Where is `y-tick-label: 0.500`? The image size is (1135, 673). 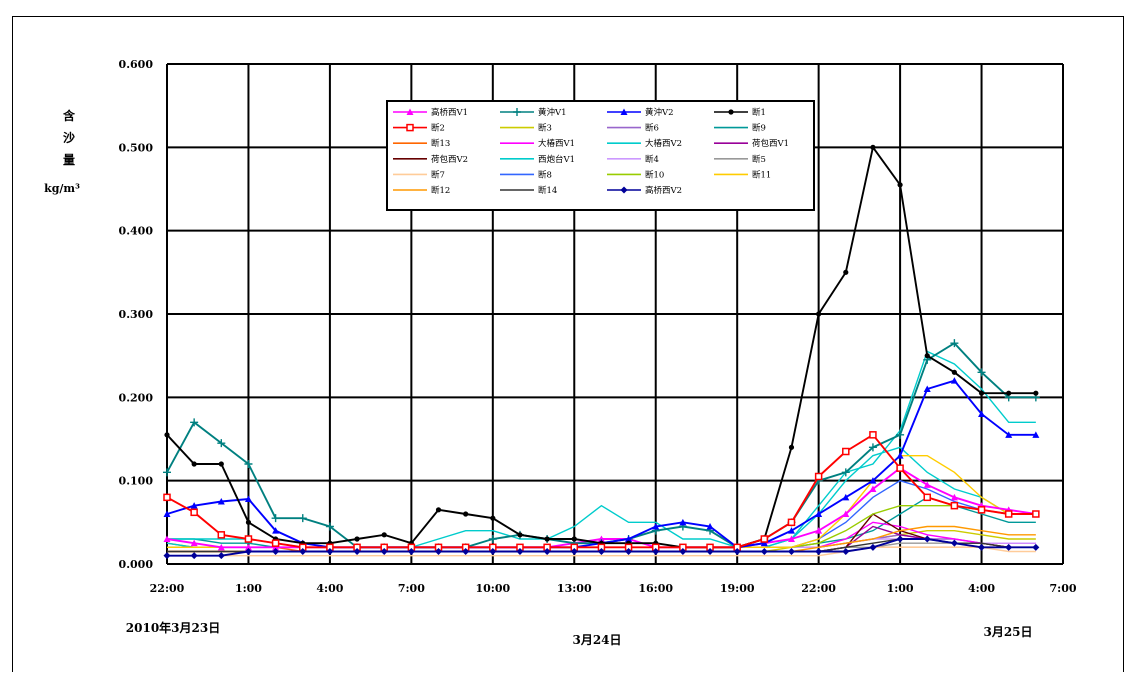 y-tick-label: 0.500 is located at coordinates (136, 147).